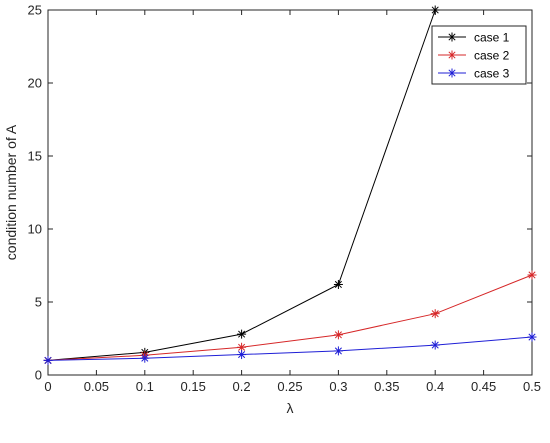  I want to click on y-tick-label: 20, so click(35, 83).